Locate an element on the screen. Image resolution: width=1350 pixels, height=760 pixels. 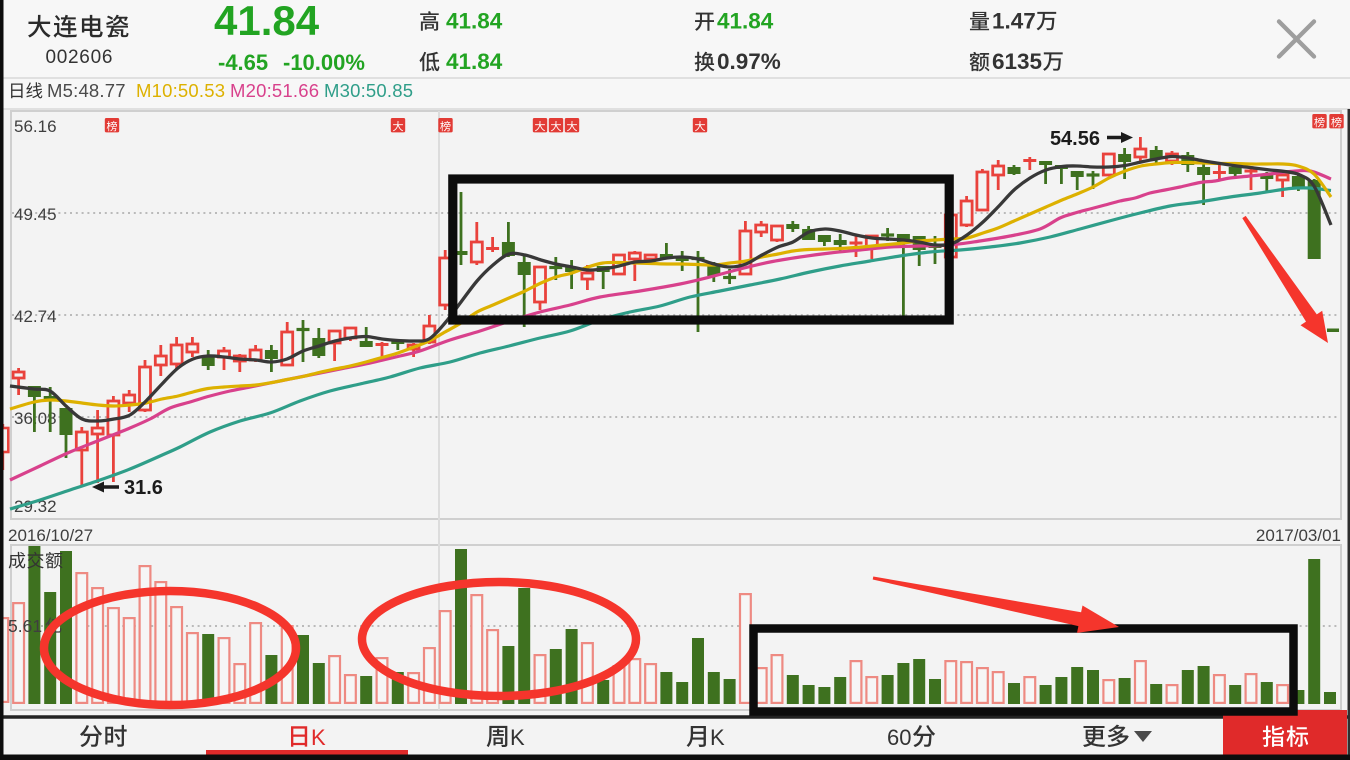
svg-text: 56.16 is located at coordinates (35, 126).